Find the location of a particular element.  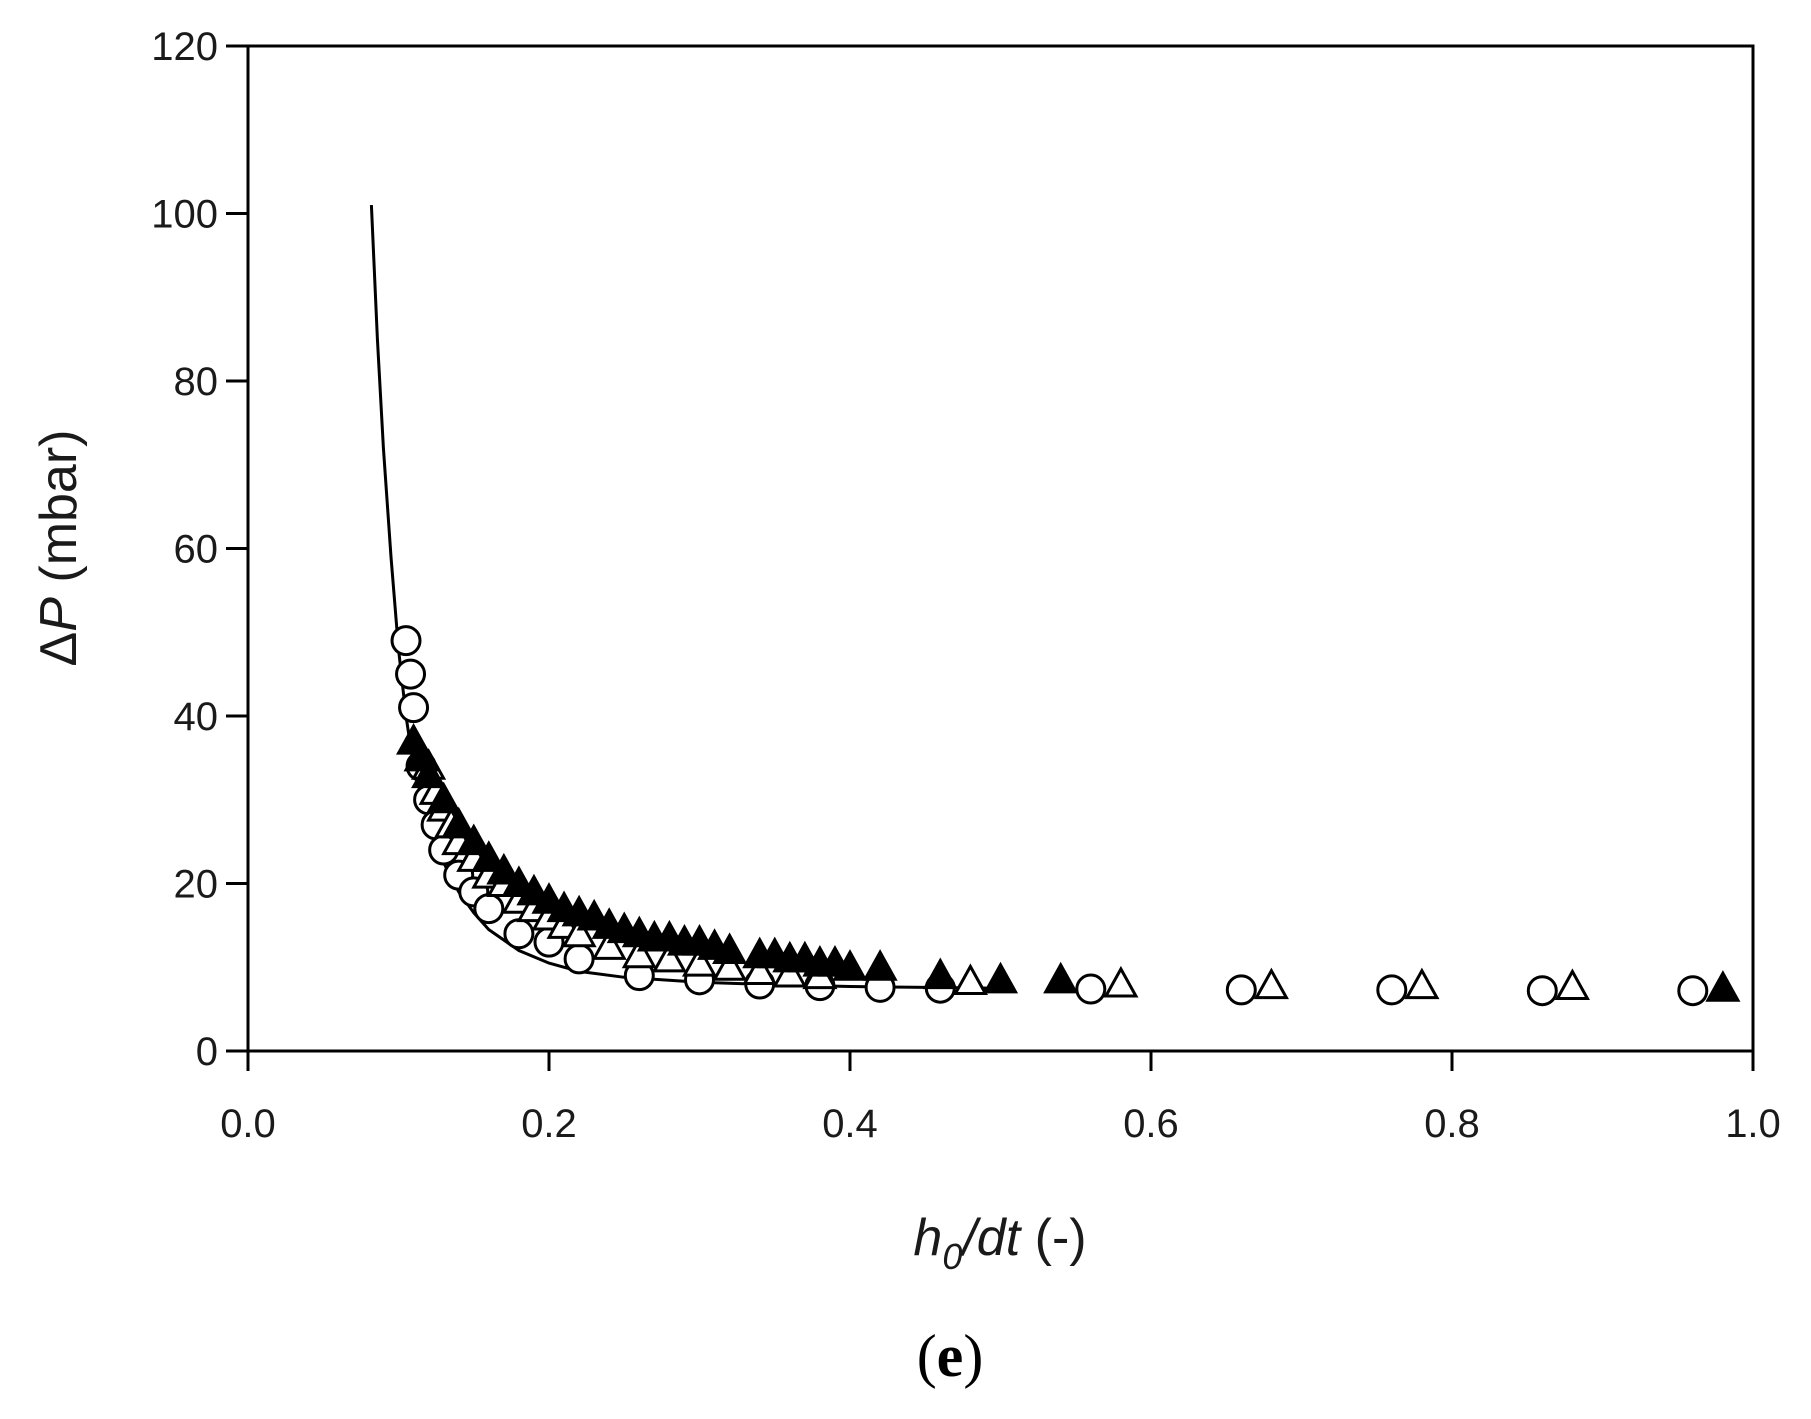

series-triangle-filled is located at coordinates (1068, 862).